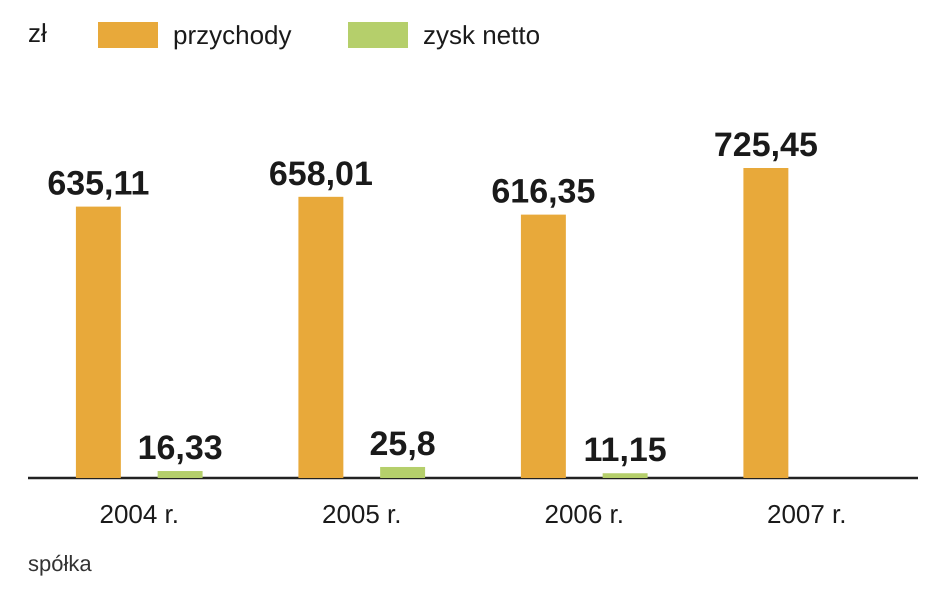  Describe the element at coordinates (320, 173) in the screenshot. I see `data-label: 658,01` at that location.